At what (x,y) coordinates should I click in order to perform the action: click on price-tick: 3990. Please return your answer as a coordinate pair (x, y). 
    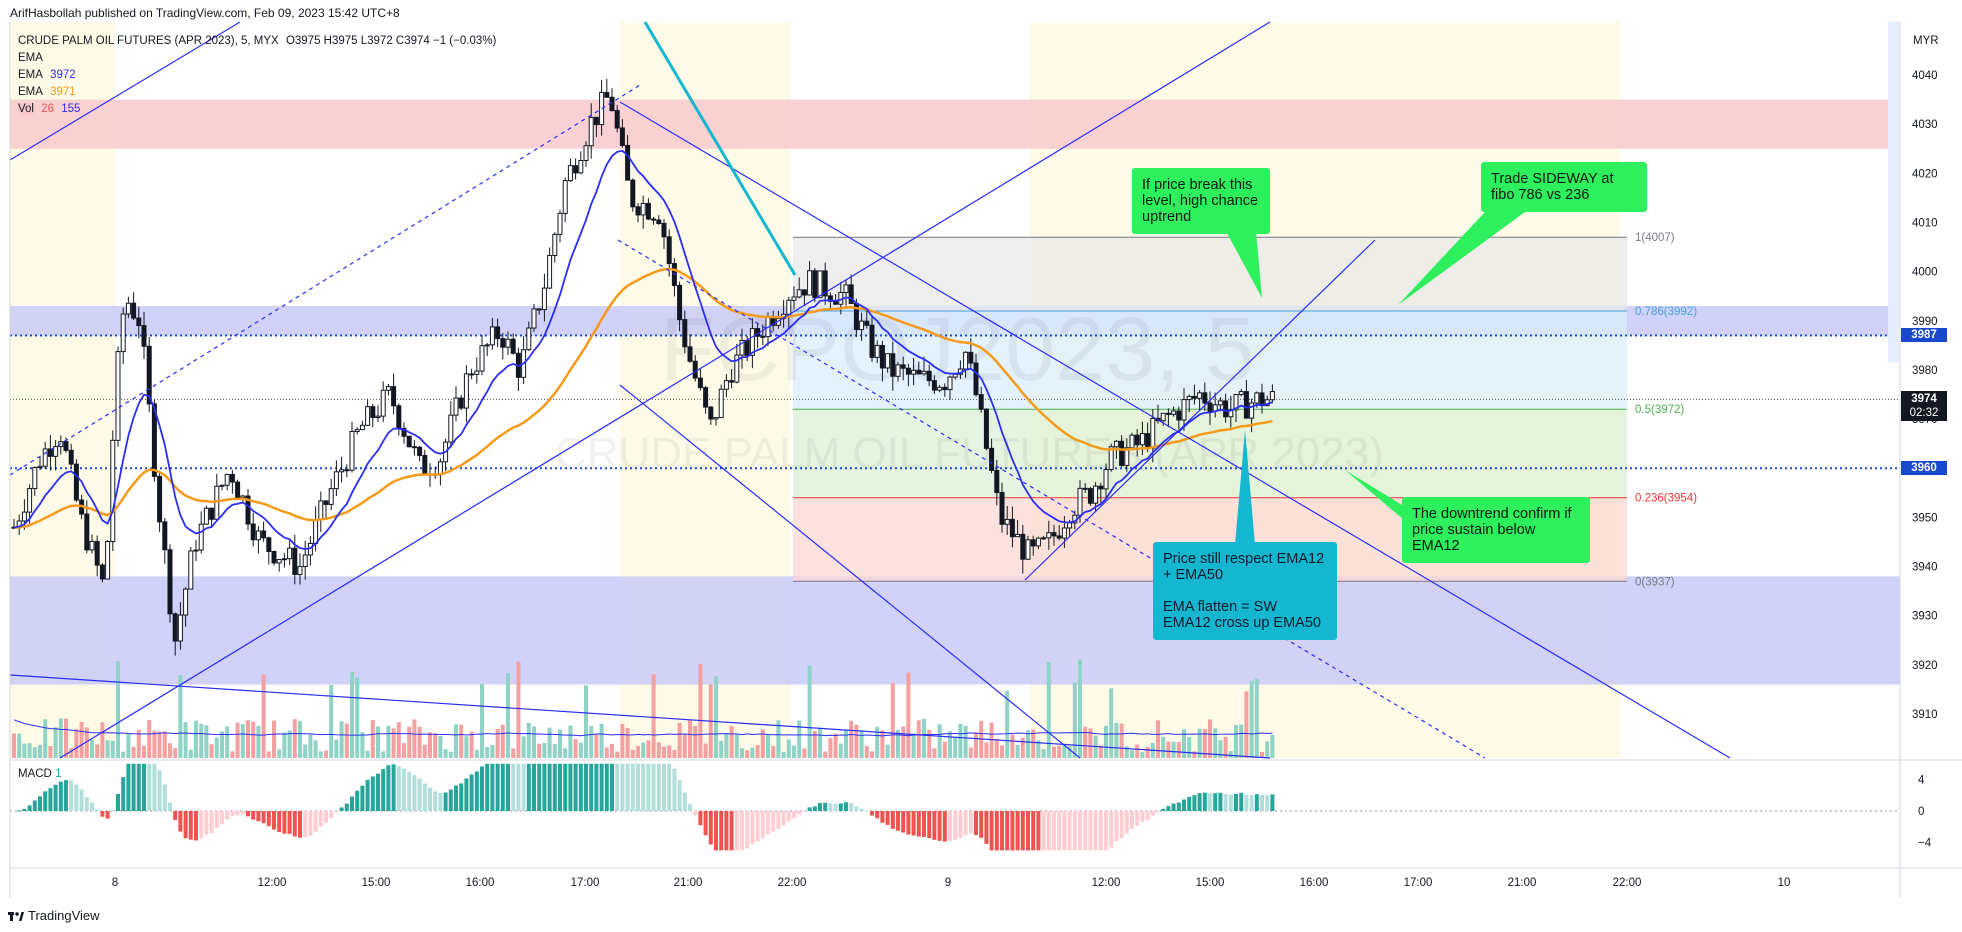
    Looking at the image, I should click on (1925, 322).